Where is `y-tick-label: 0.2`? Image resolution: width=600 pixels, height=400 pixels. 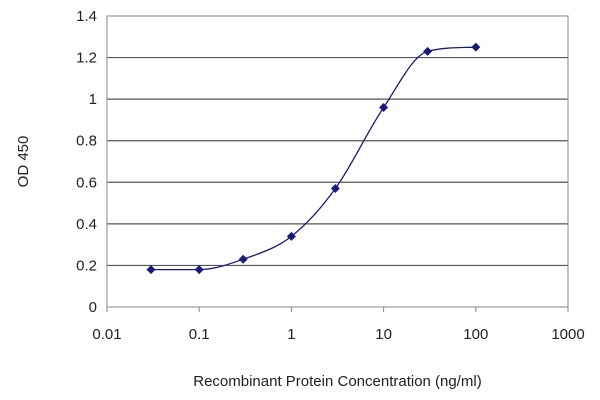
y-tick-label: 0.2 is located at coordinates (86, 265).